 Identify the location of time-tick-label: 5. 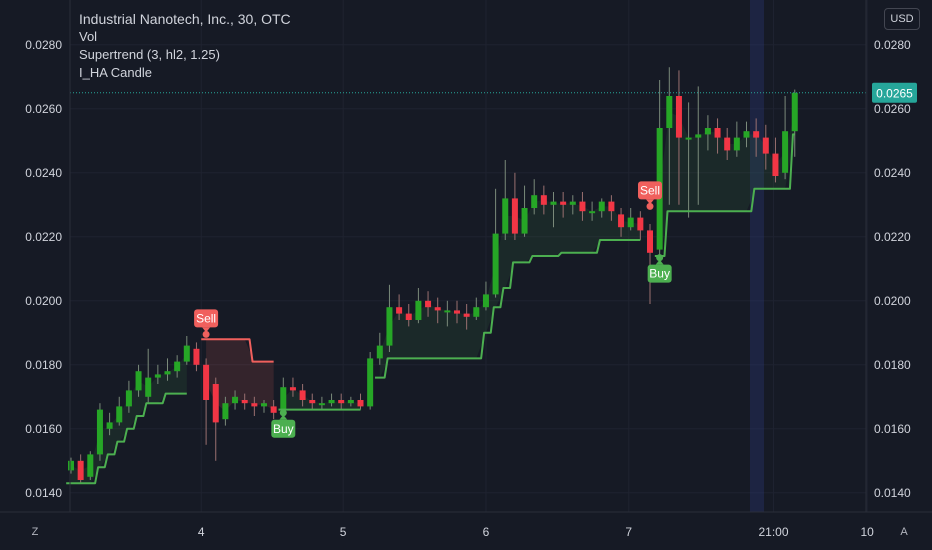
(343, 532).